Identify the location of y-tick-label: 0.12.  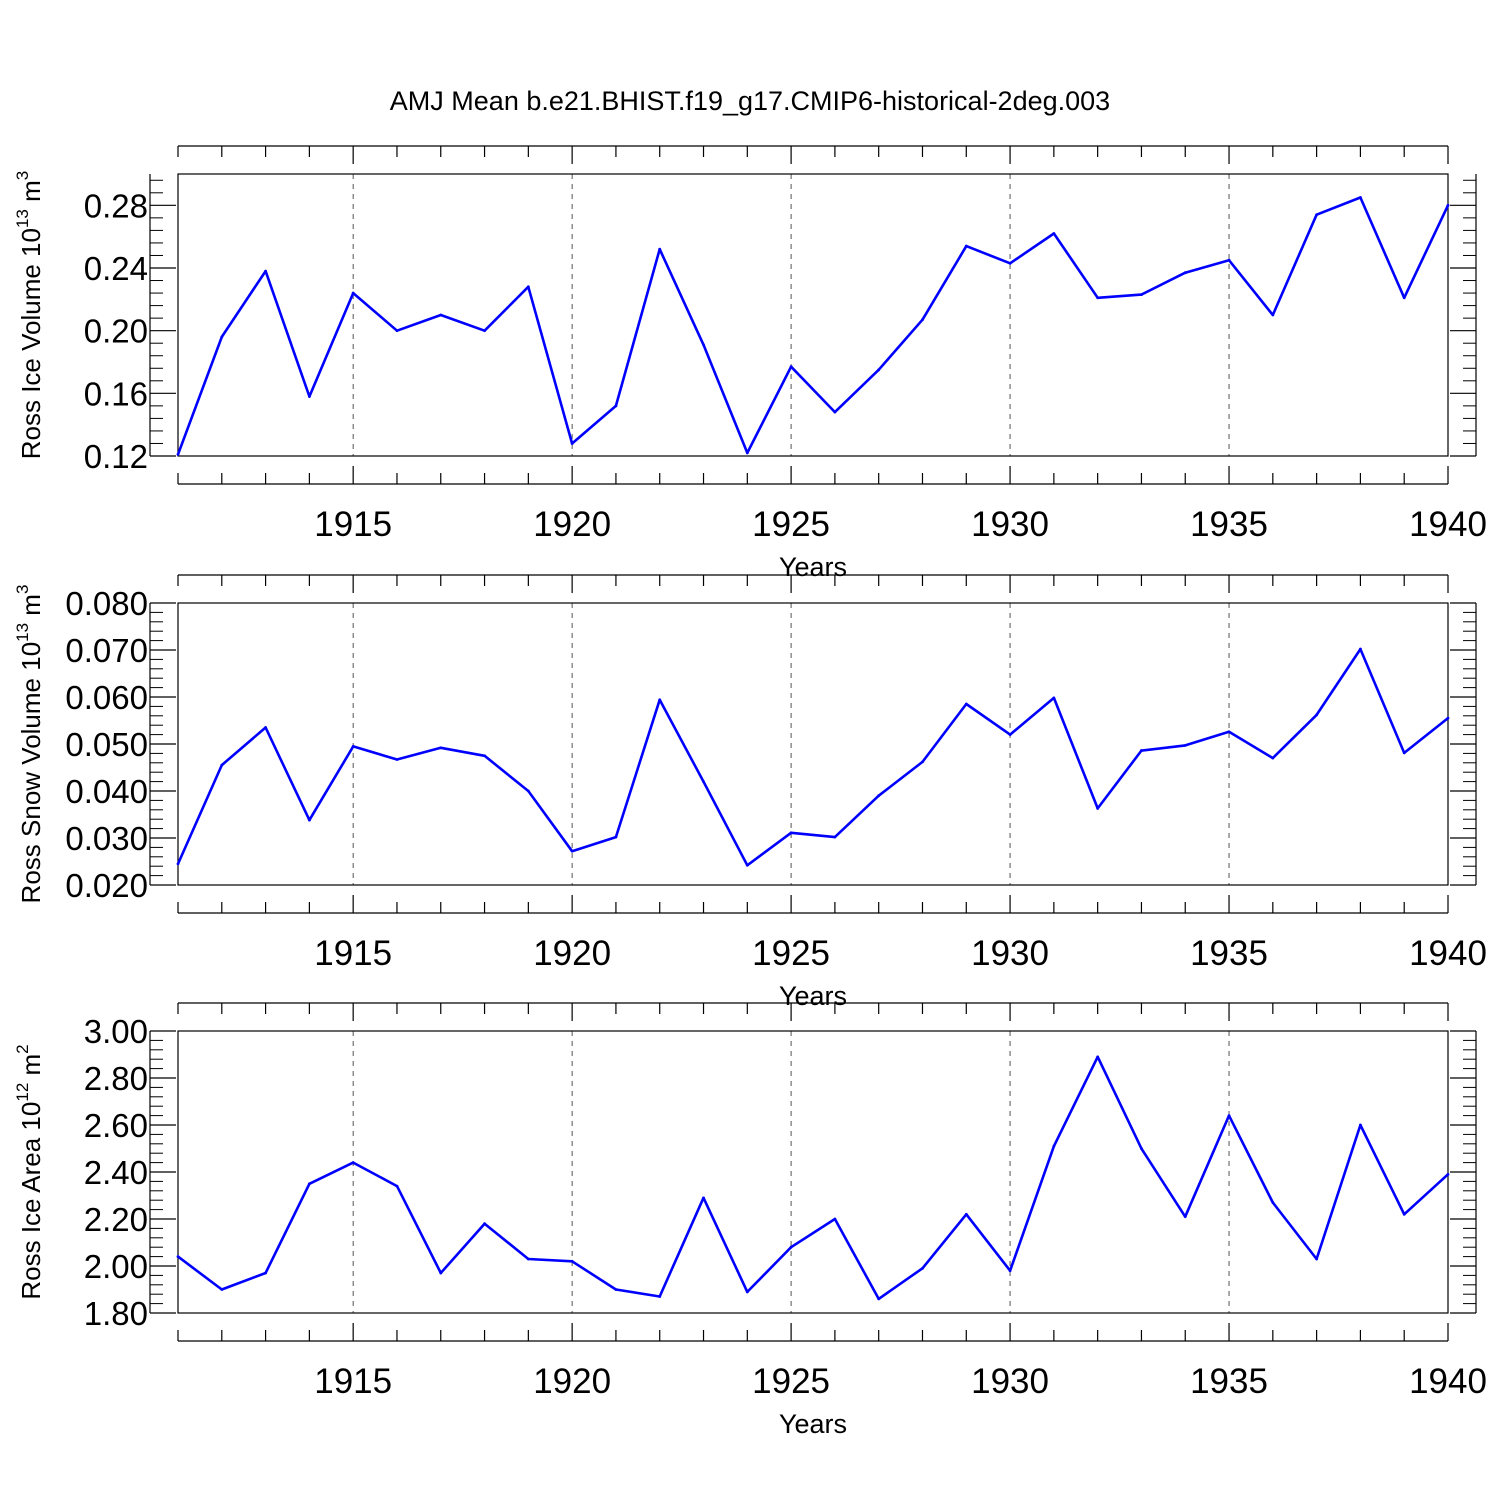
(116, 456).